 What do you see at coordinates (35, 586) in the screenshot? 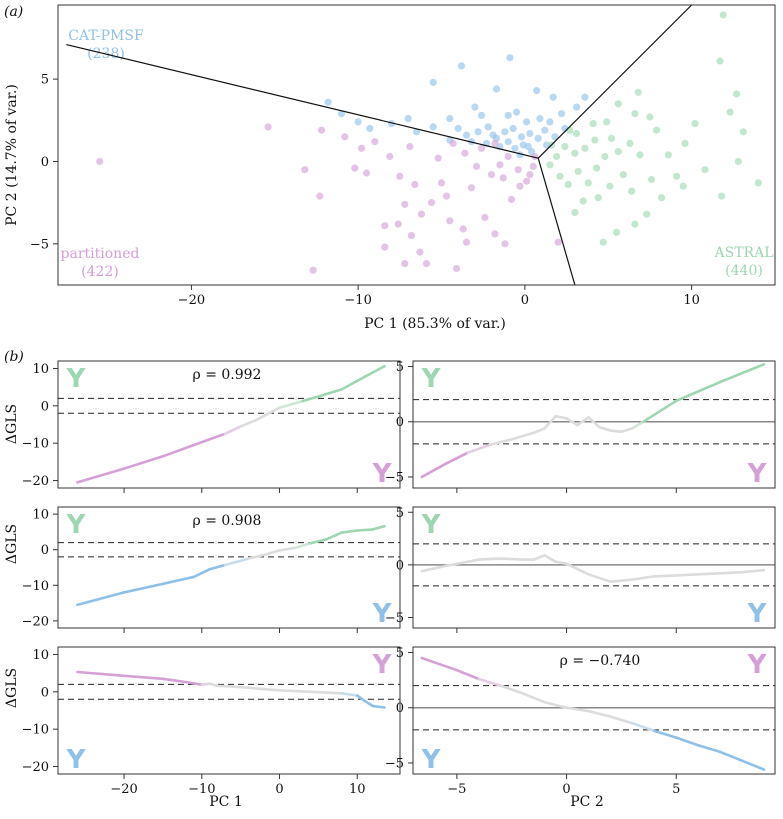
I see `y-tick-label: −10` at bounding box center [35, 586].